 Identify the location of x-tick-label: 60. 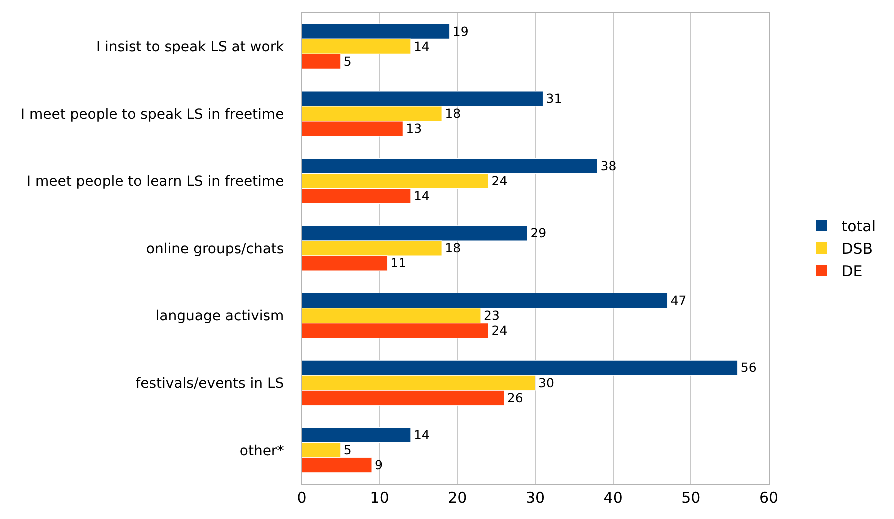
(769, 498).